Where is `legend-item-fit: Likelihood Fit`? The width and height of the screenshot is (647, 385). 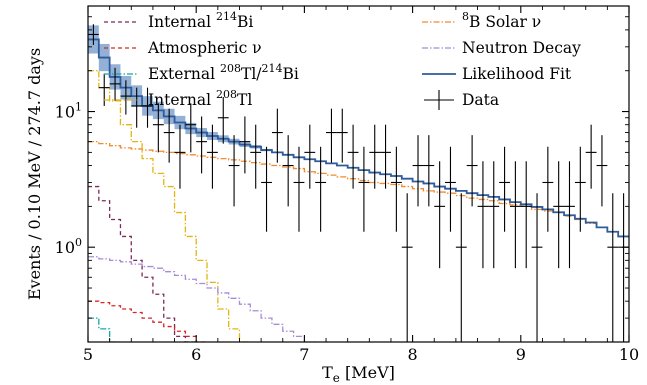
legend-item-fit: Likelihood Fit is located at coordinates (497, 74).